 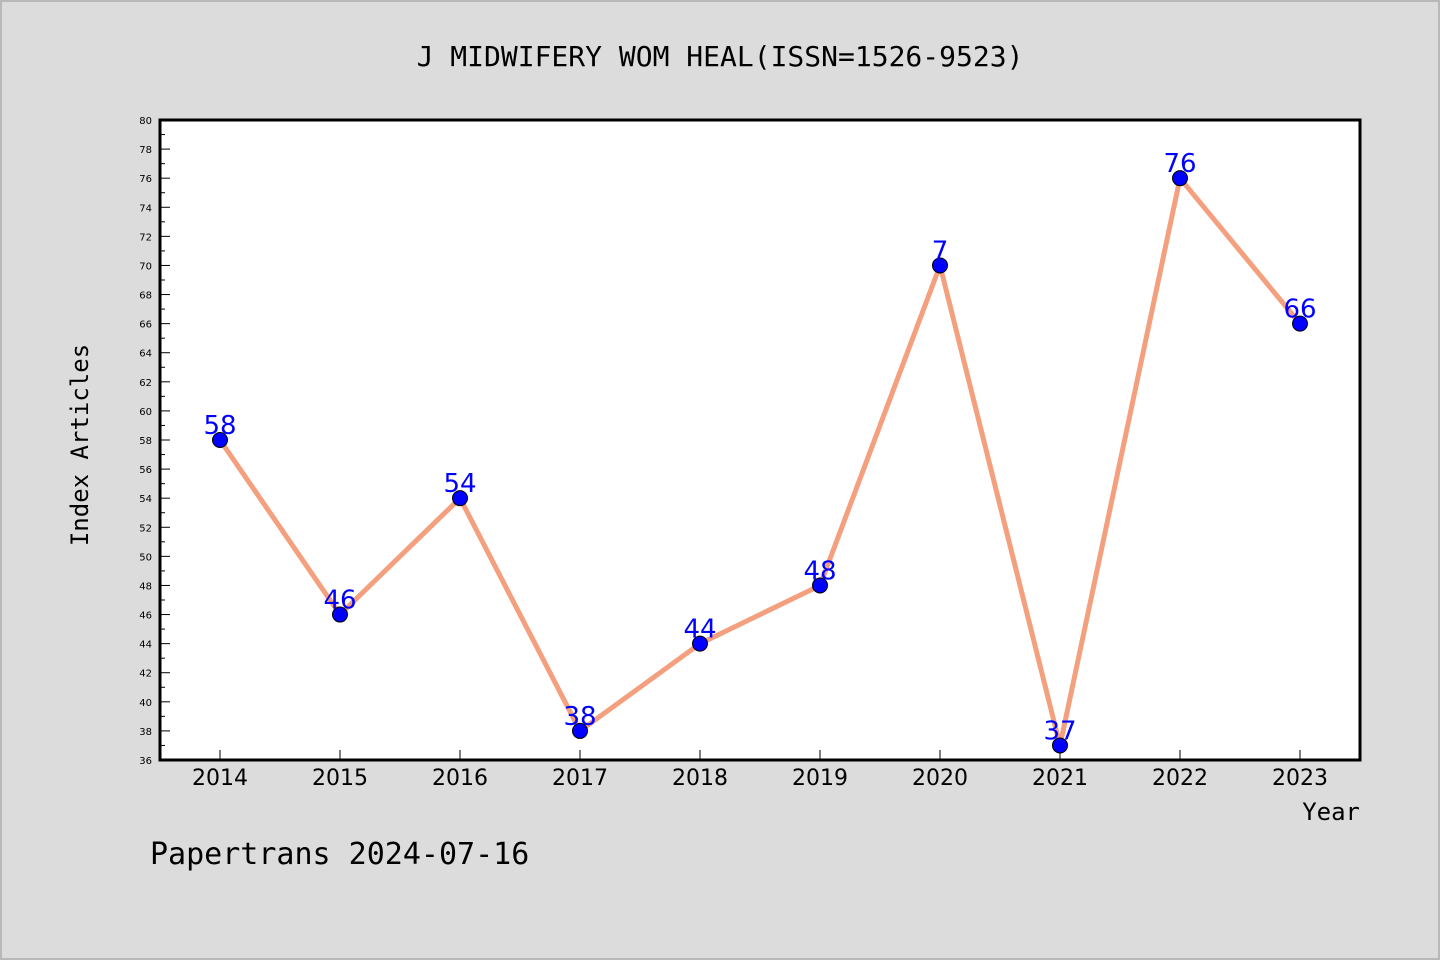 I want to click on x-tick-label: 2016, so click(x=460, y=778).